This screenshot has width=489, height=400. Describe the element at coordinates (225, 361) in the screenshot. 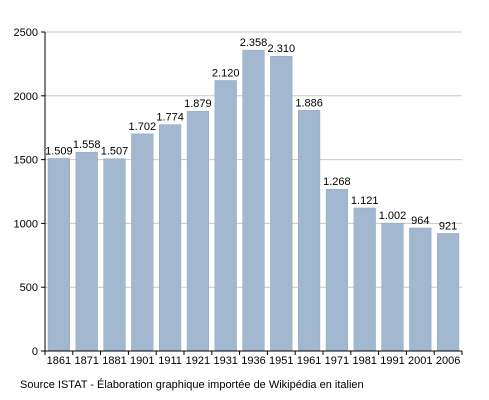

I see `x-tick-label: 1931` at that location.